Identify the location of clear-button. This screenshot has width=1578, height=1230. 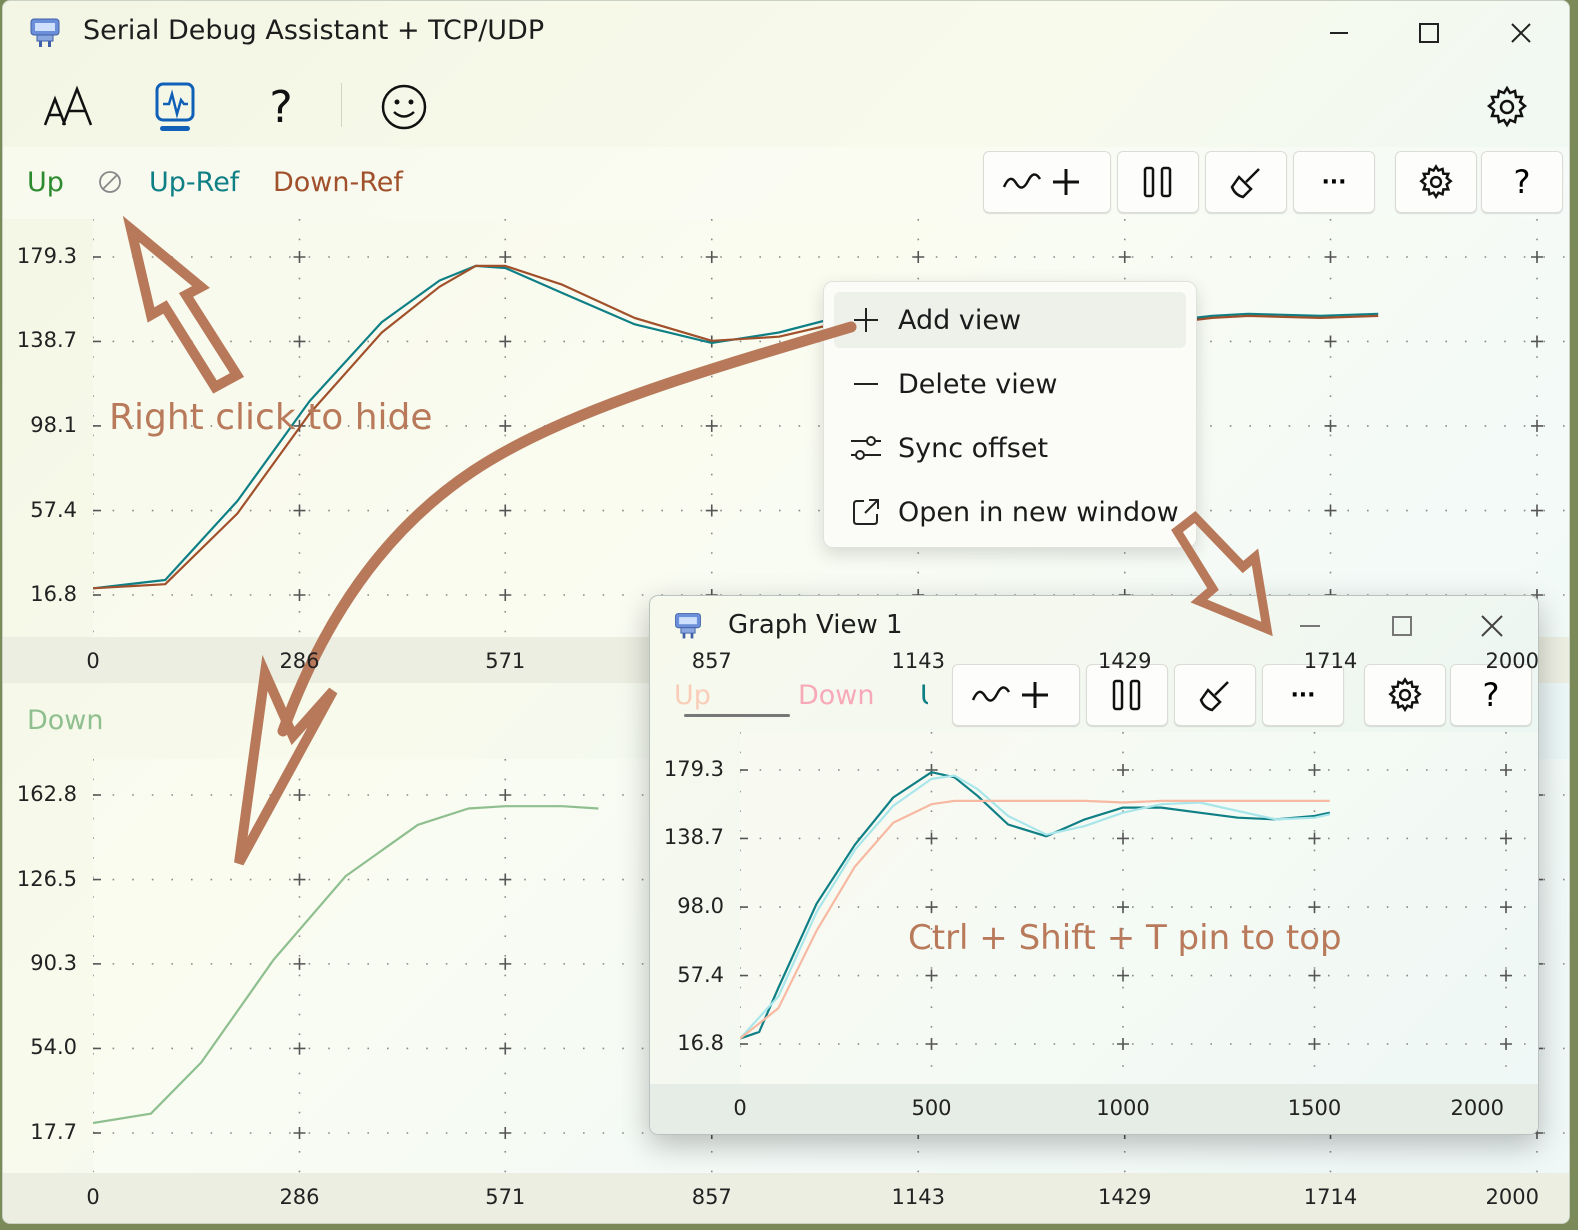
(1246, 182).